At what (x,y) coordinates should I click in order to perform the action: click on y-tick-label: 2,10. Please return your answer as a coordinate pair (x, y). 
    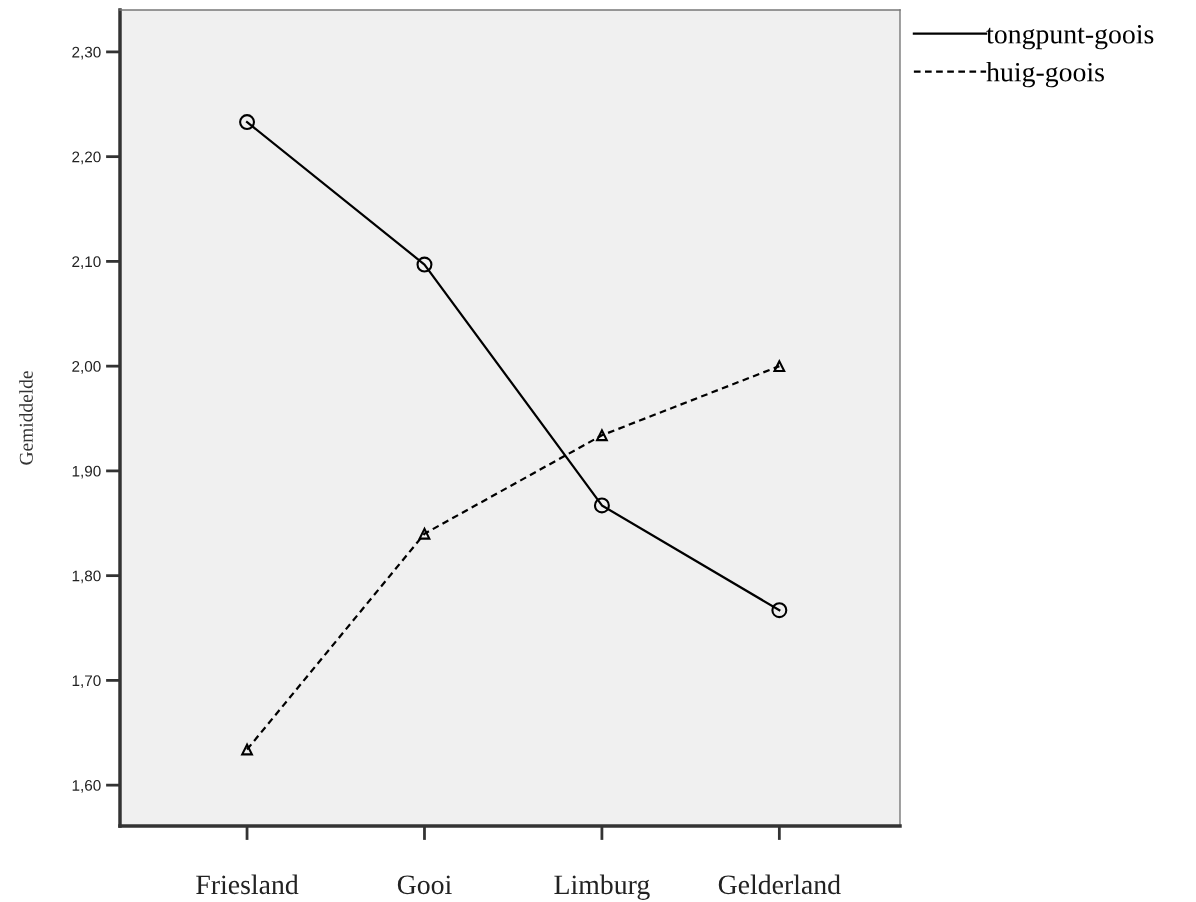
    Looking at the image, I should click on (86, 262).